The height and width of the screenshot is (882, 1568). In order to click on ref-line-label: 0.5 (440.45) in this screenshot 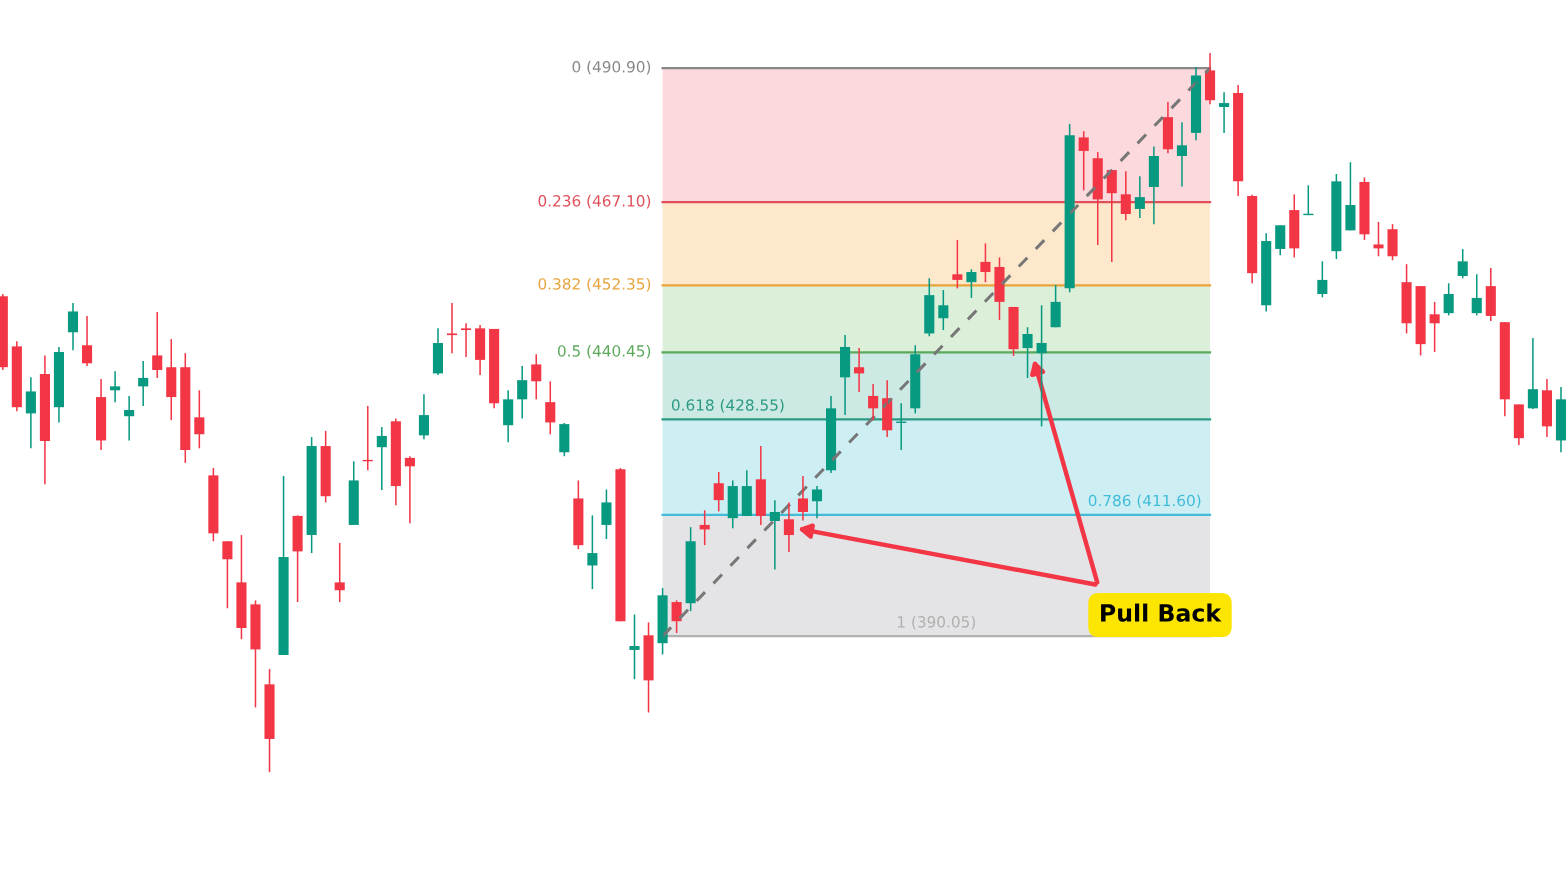, I will do `click(604, 351)`.